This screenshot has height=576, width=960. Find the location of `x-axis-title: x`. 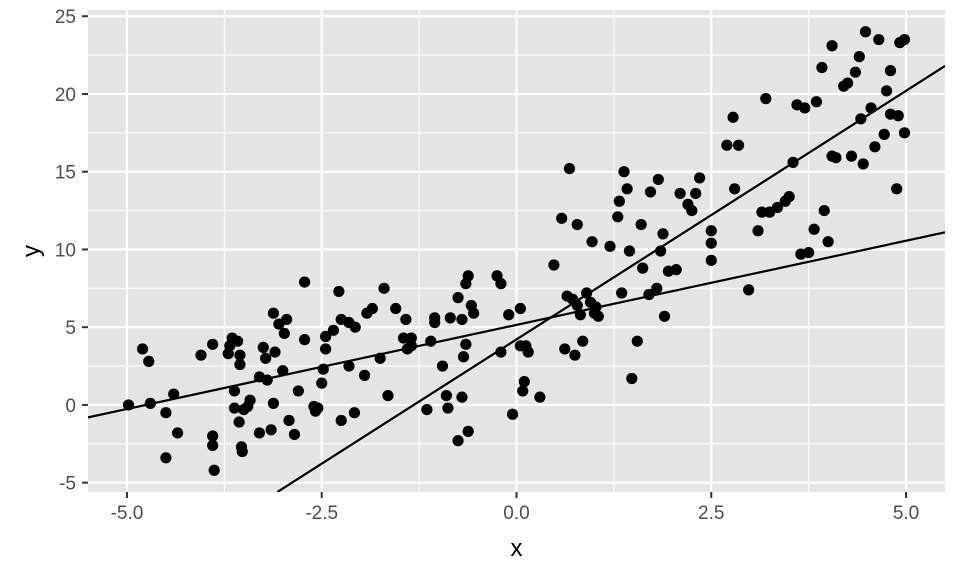

x-axis-title: x is located at coordinates (517, 548).